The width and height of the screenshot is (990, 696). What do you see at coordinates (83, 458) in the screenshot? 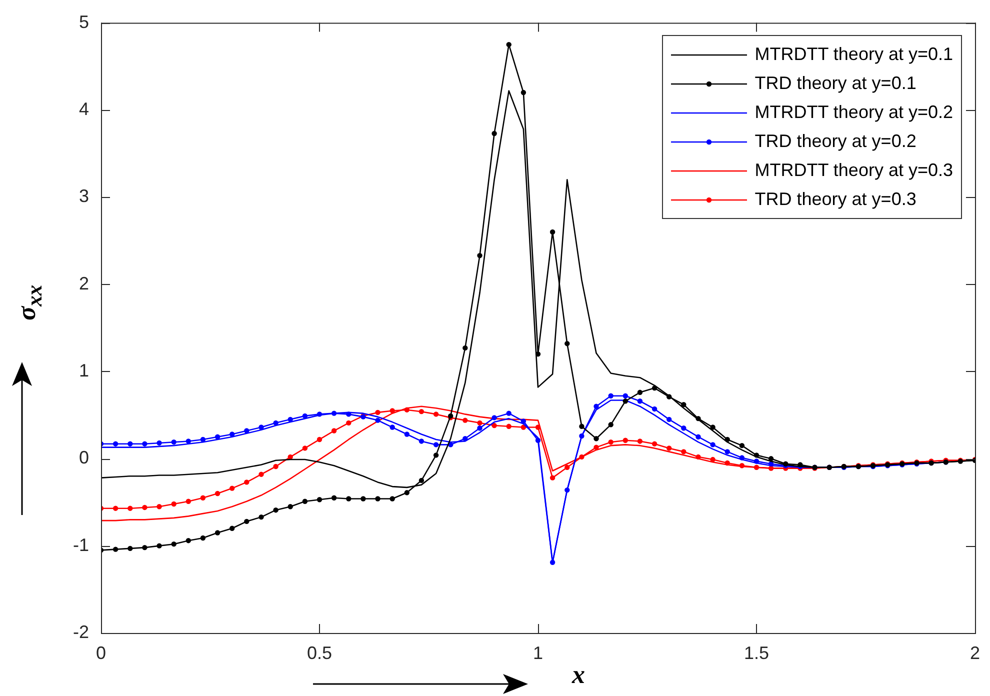
I see `y-tick-label: 0` at bounding box center [83, 458].